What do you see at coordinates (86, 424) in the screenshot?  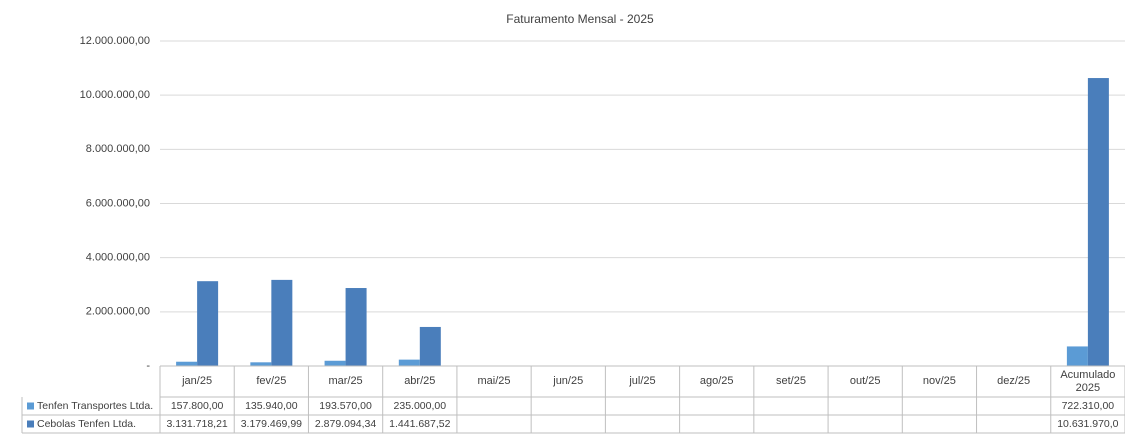 I see `legend-label: Cebolas Tenfen Ltda.` at bounding box center [86, 424].